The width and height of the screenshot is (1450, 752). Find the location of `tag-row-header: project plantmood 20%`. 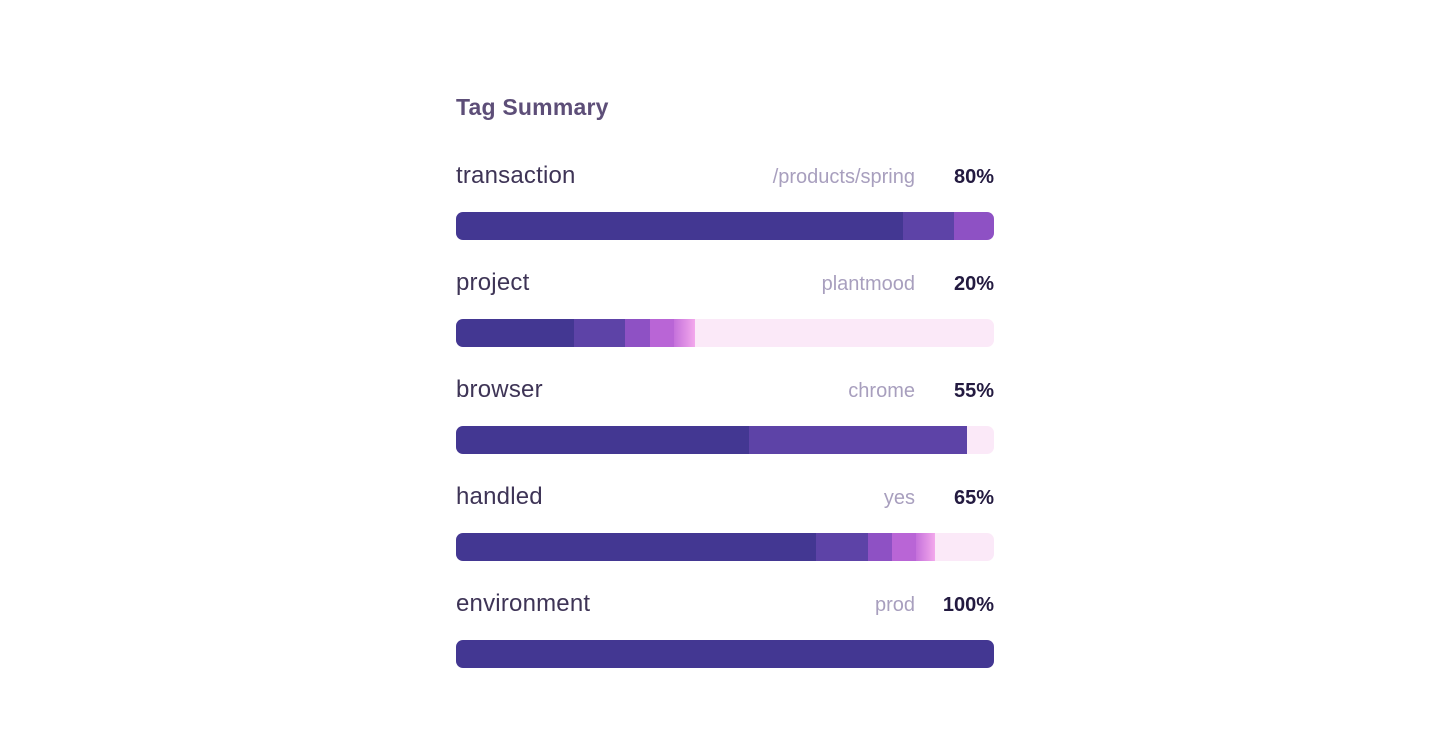

tag-row-header: project plantmood 20% is located at coordinates (725, 283).